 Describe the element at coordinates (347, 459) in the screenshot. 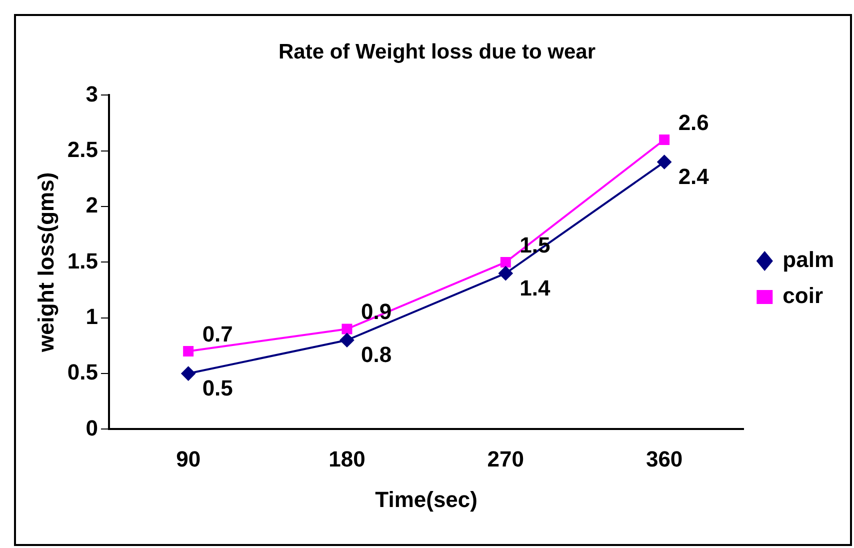

I see `x-tick-label: 180` at that location.